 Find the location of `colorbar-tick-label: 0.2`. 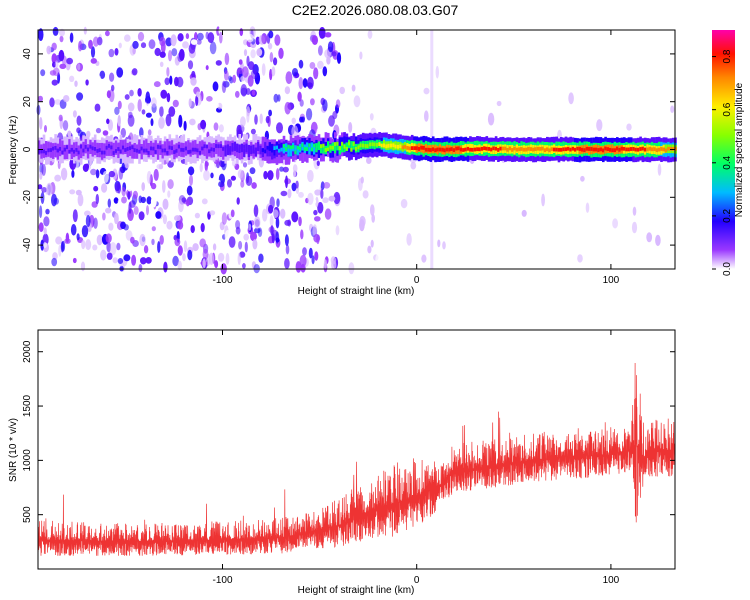

colorbar-tick-label: 0.2 is located at coordinates (727, 216).